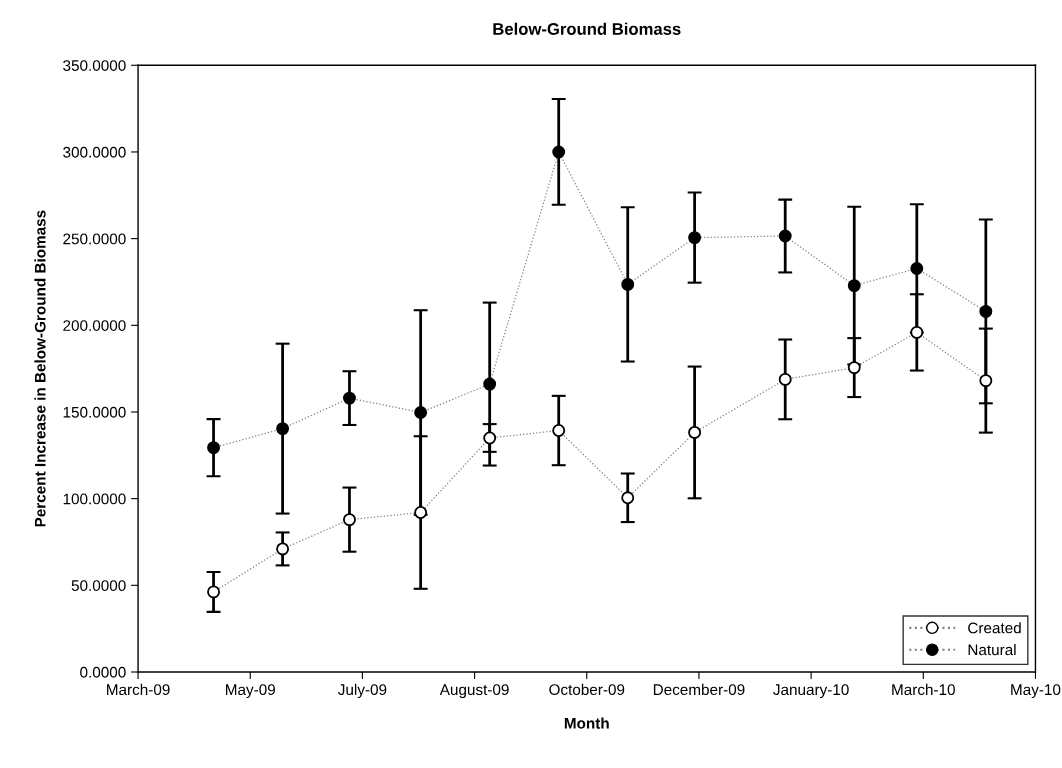 The width and height of the screenshot is (1062, 768). Describe the element at coordinates (103, 672) in the screenshot. I see `y-tick-label: 0.0000` at that location.